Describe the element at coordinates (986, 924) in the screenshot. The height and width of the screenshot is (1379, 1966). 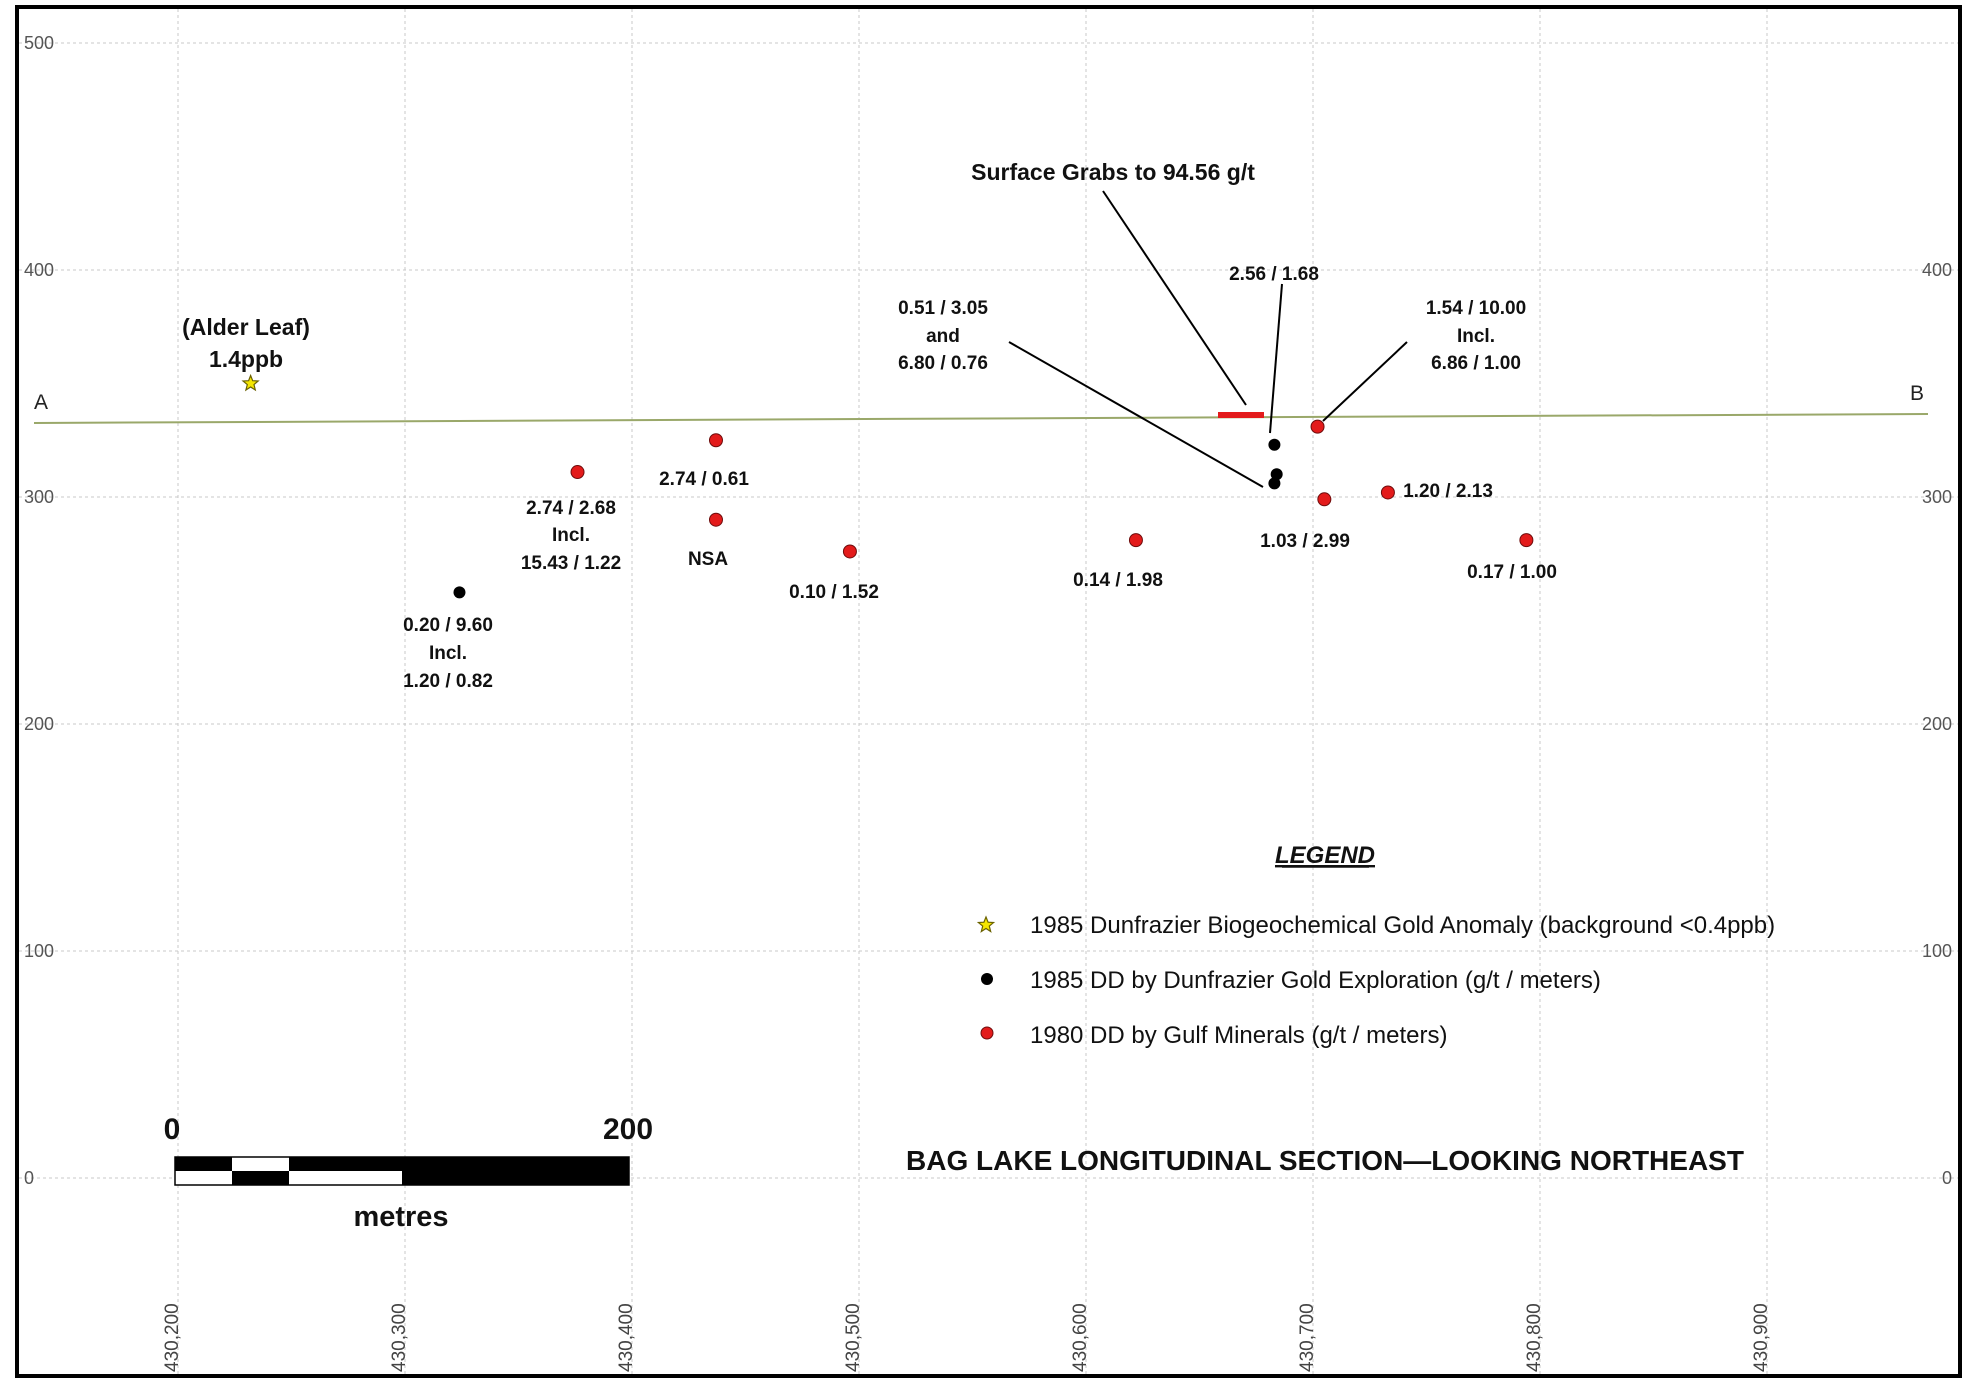
I see `legend-star-icon` at that location.